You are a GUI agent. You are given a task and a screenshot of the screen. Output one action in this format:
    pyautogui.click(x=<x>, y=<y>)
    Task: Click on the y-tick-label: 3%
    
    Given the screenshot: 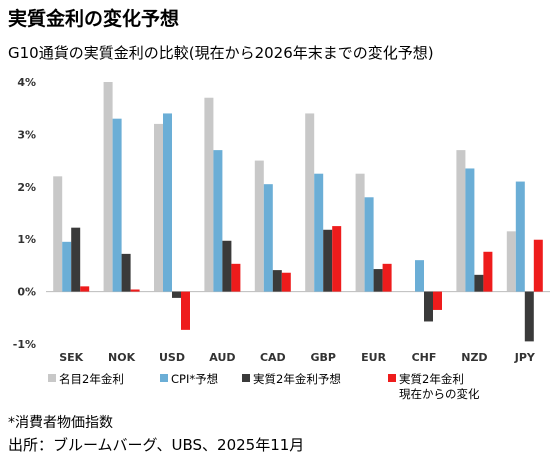 What is the action you would take?
    pyautogui.click(x=26, y=134)
    